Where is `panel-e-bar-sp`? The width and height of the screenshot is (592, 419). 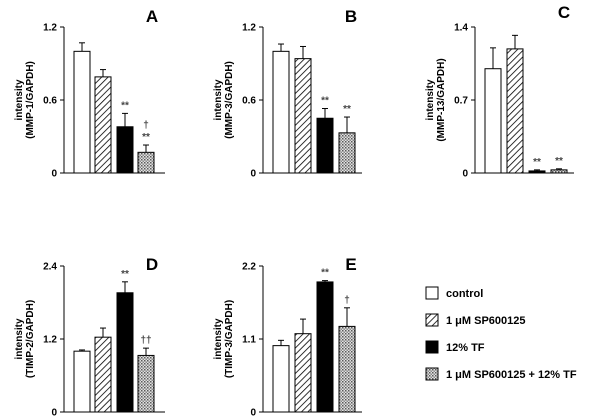 panel-e-bar-sp is located at coordinates (303, 373).